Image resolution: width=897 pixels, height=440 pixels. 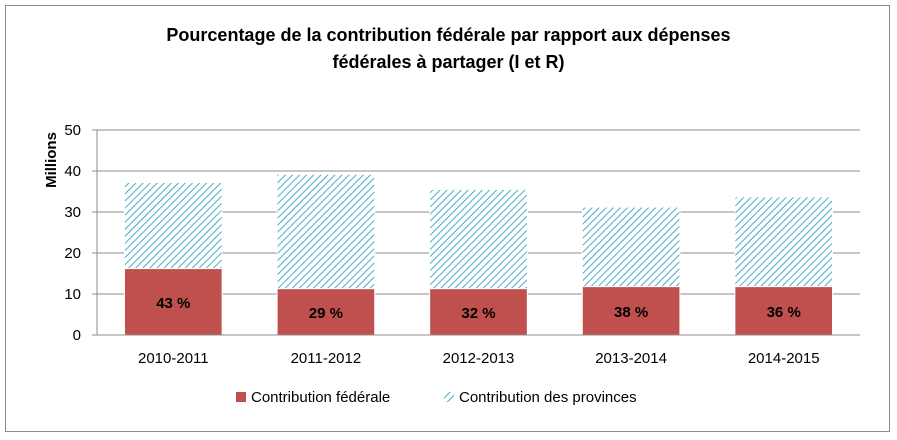 I want to click on bar-federal-2013-2014, so click(x=631, y=311).